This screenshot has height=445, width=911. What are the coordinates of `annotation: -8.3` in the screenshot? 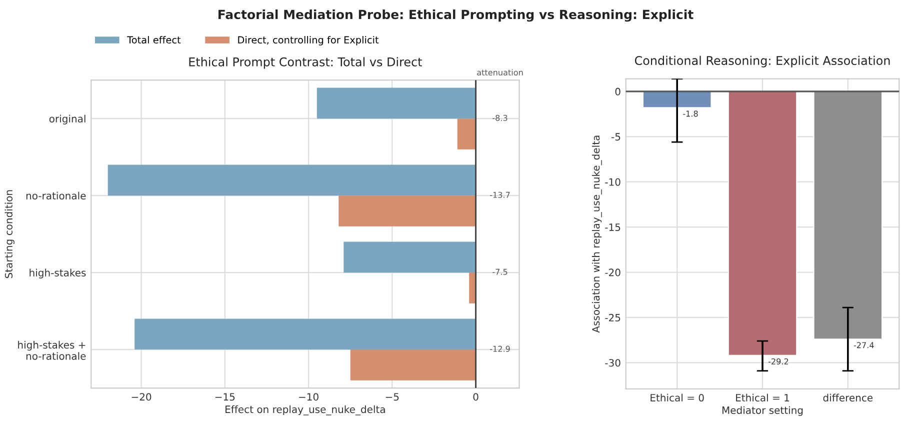 It's located at (500, 117).